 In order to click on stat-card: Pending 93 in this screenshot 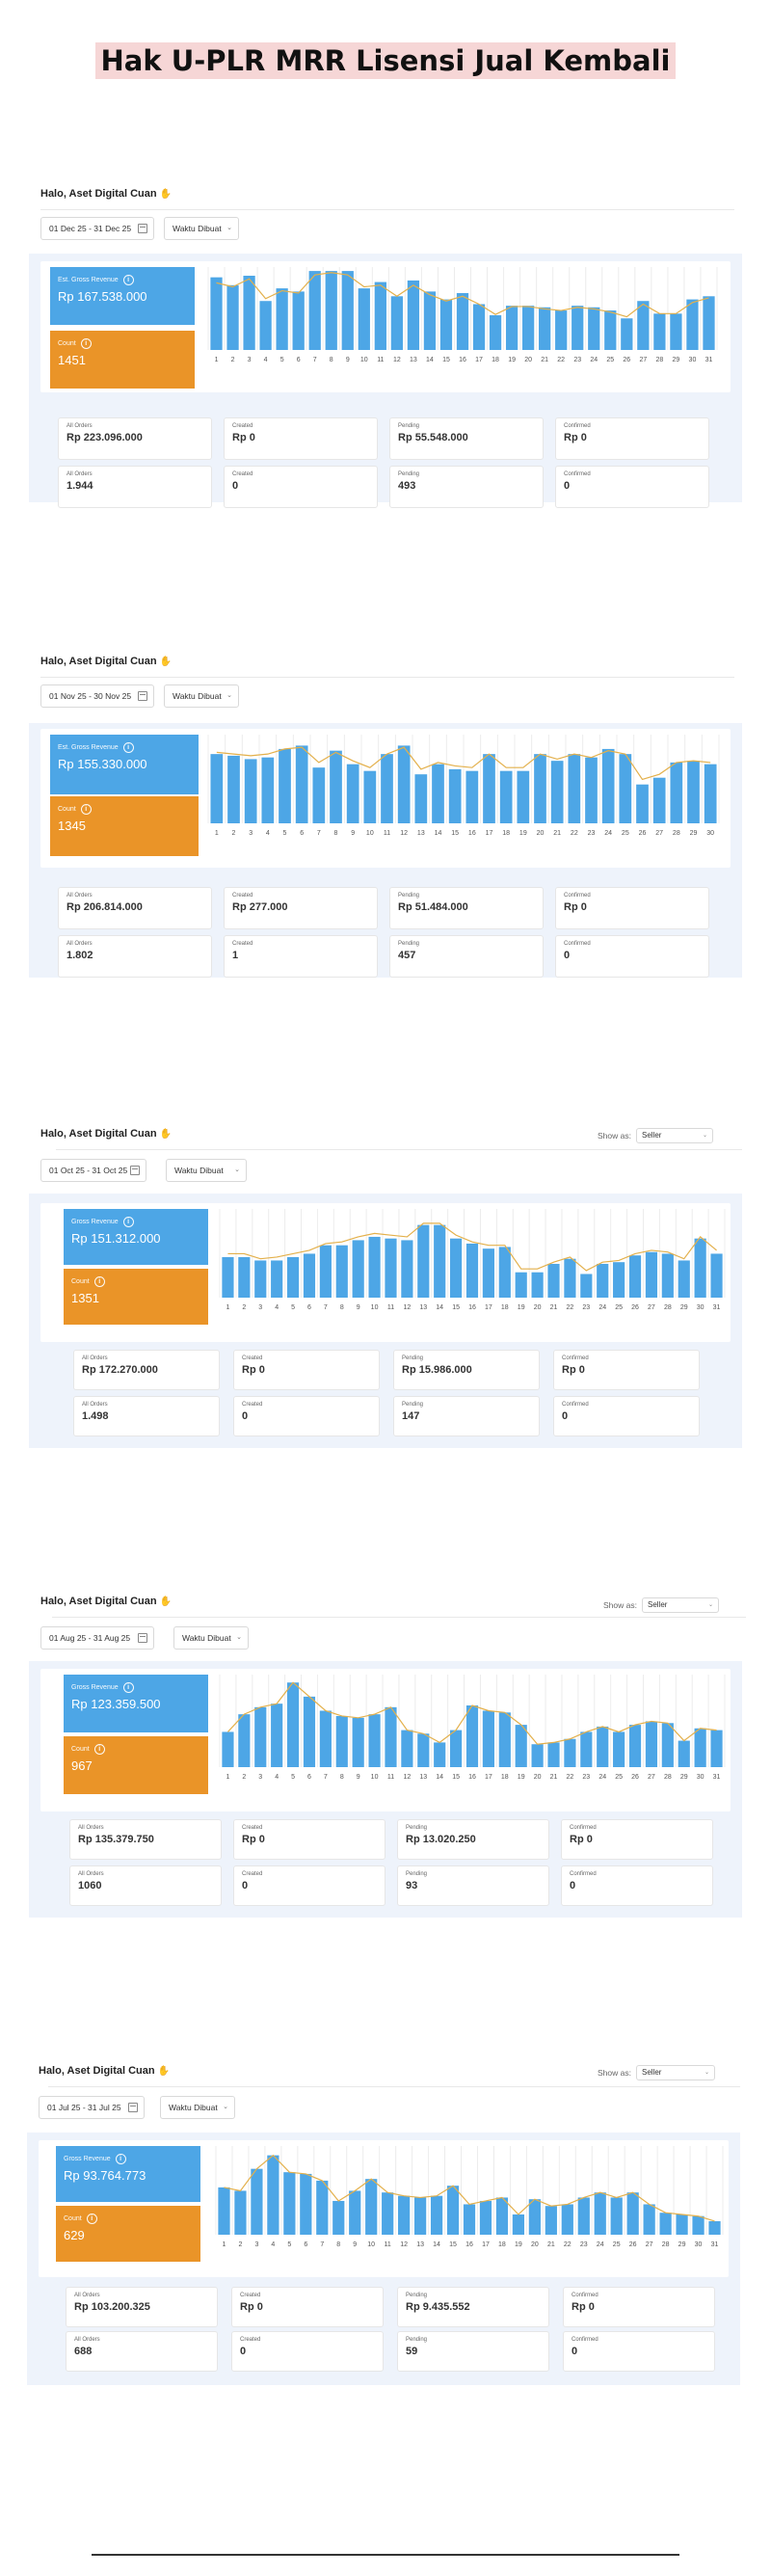, I will do `click(473, 1886)`.